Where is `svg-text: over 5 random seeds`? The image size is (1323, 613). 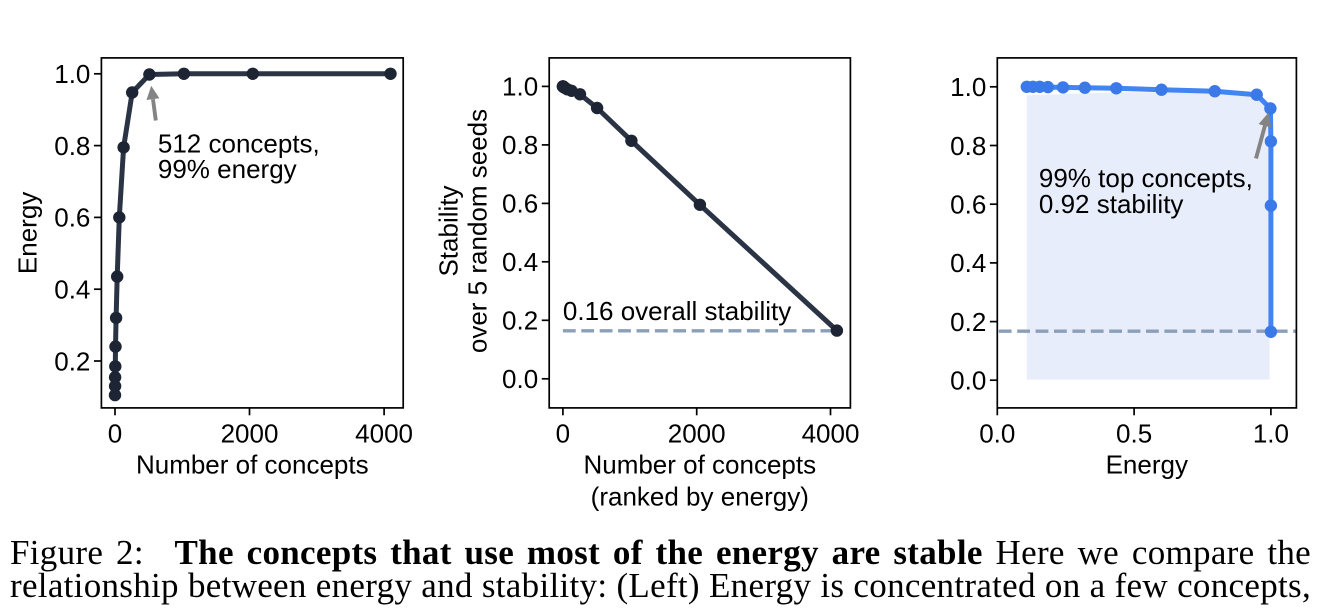
svg-text: over 5 random seeds is located at coordinates (478, 231).